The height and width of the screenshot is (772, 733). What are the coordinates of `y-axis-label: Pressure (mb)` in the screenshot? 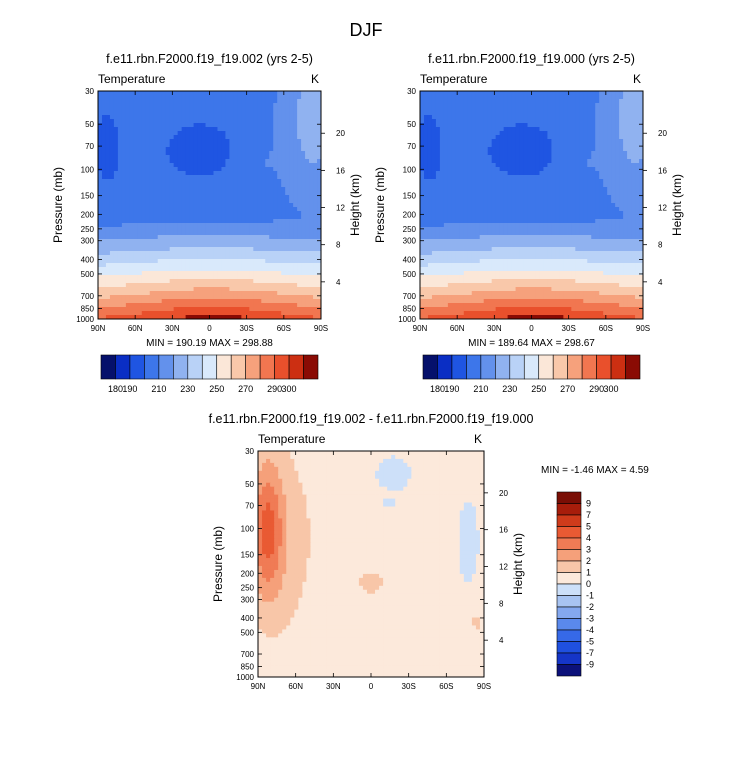 It's located at (58, 205).